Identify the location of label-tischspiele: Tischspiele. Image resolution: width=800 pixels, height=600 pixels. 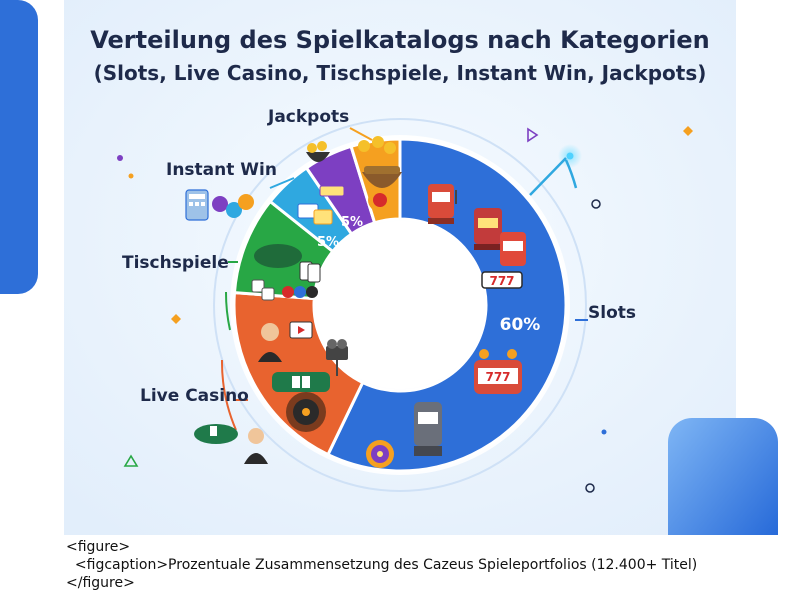
(175, 263).